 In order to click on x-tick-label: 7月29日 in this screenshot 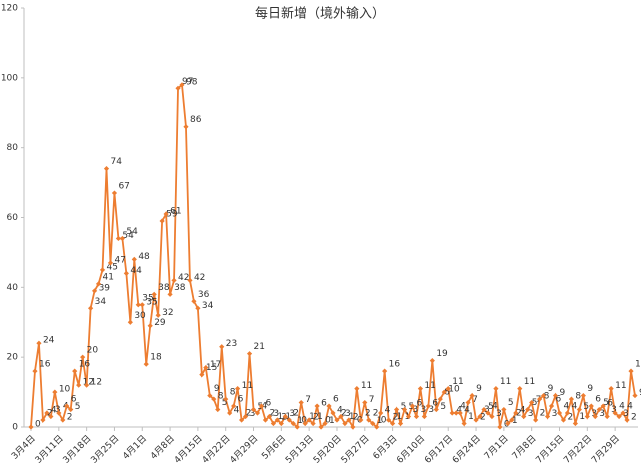, I will do `click(605, 449)`.